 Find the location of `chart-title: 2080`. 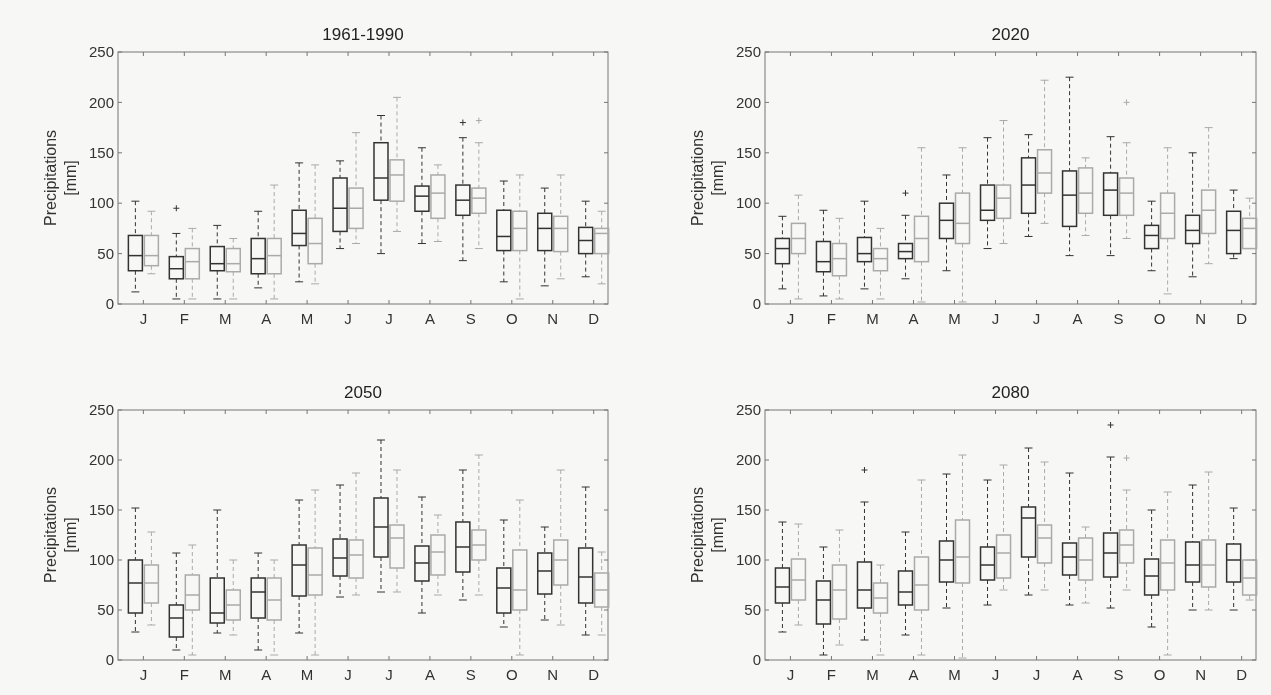

chart-title: 2080 is located at coordinates (1010, 392).